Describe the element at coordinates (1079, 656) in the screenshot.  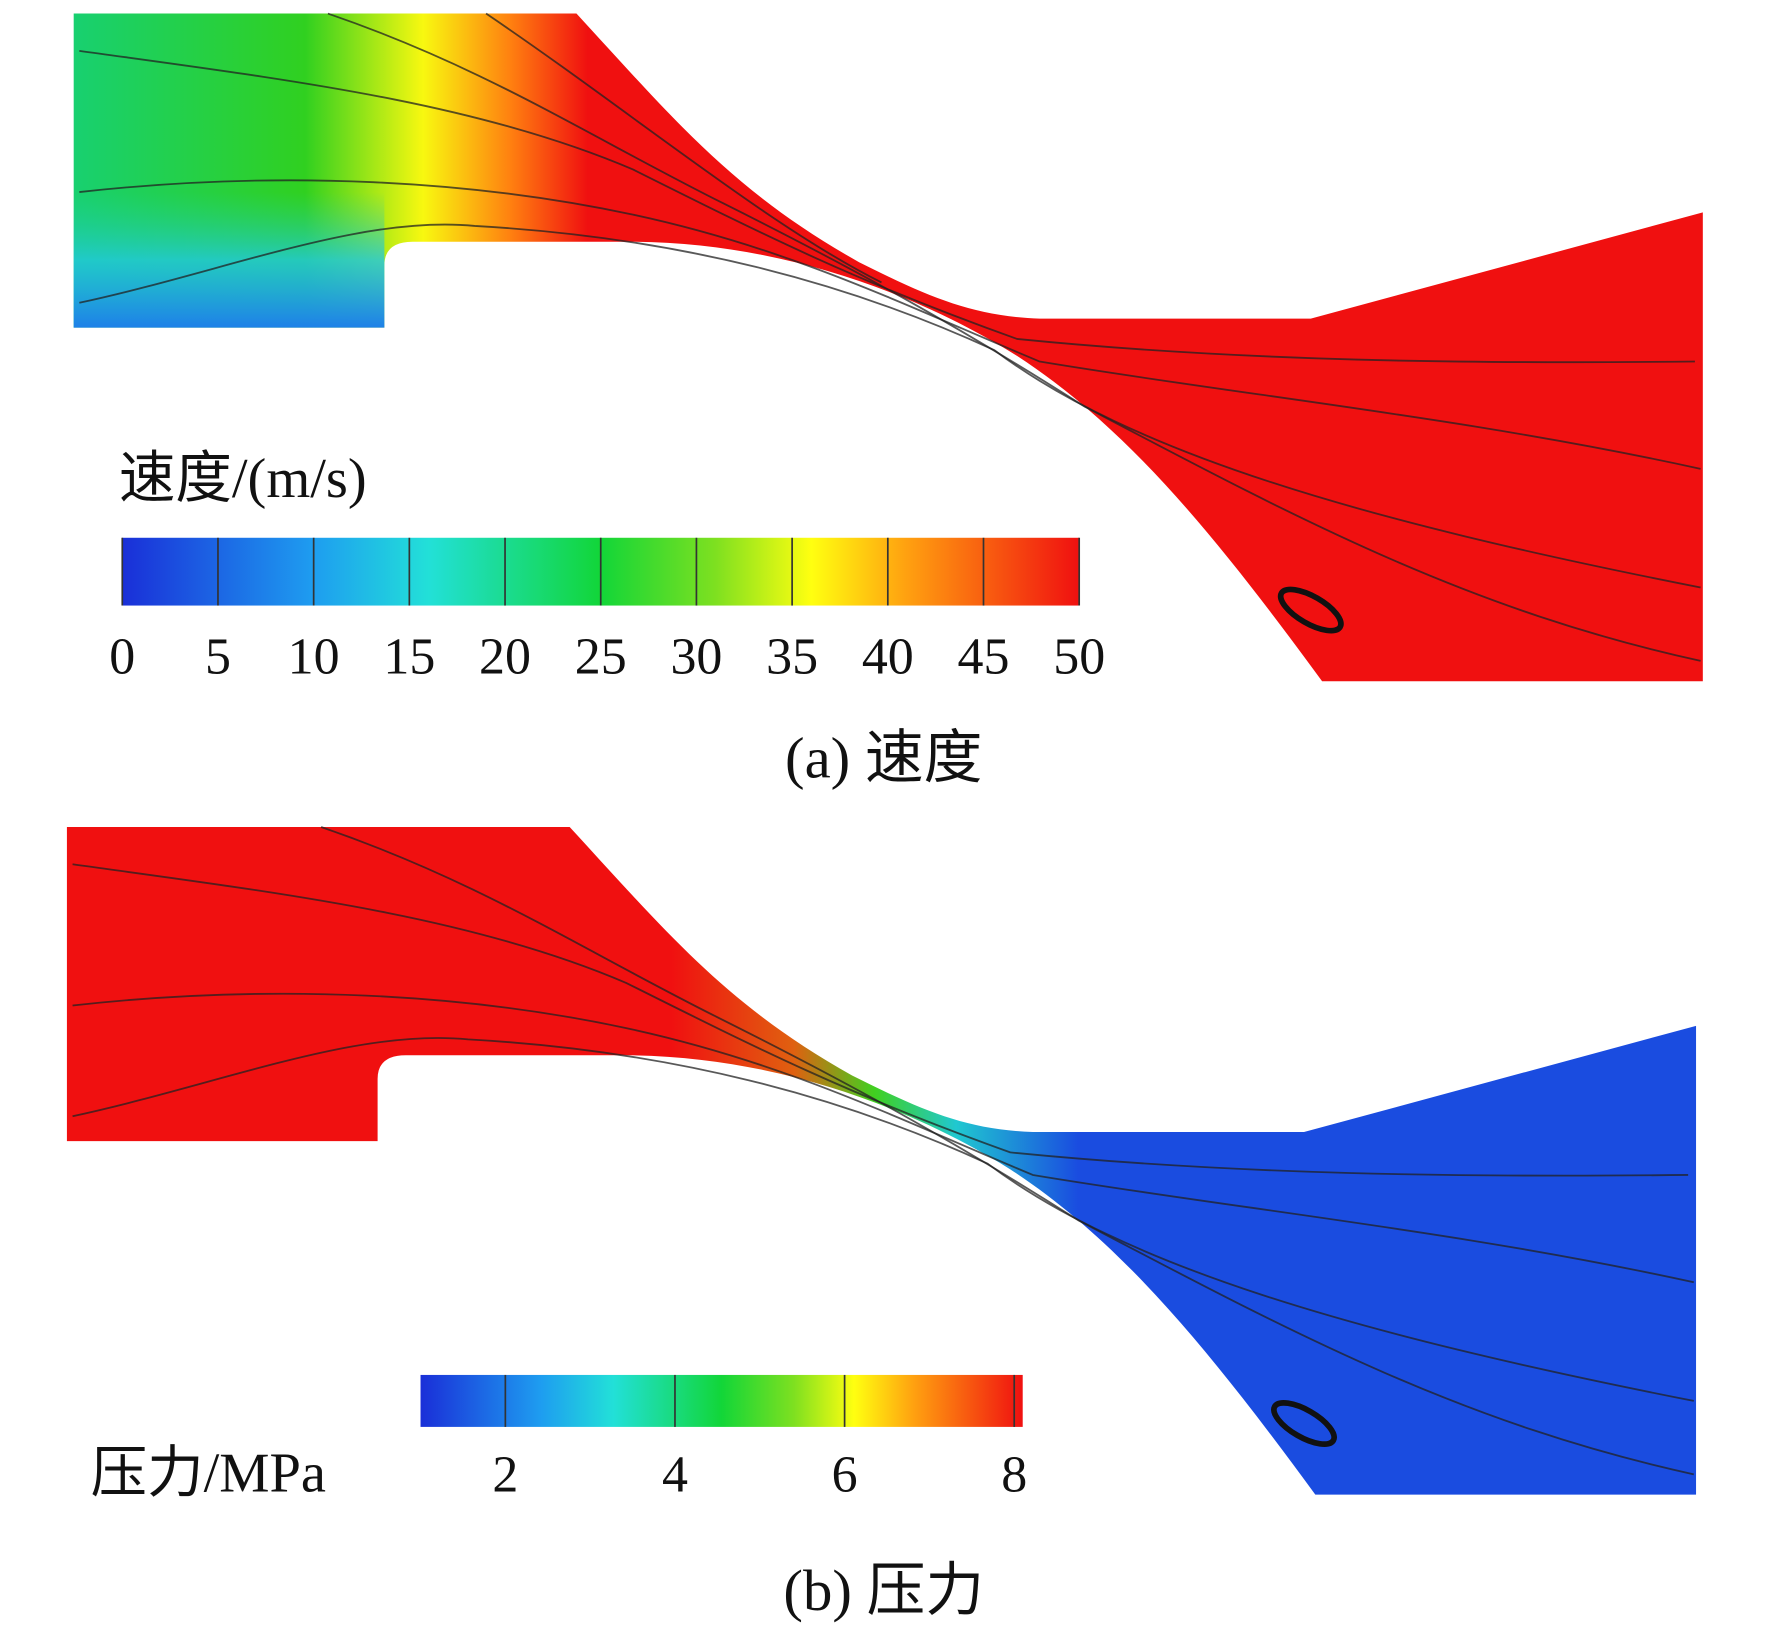
I see `colorbar-tick-label: 50` at that location.